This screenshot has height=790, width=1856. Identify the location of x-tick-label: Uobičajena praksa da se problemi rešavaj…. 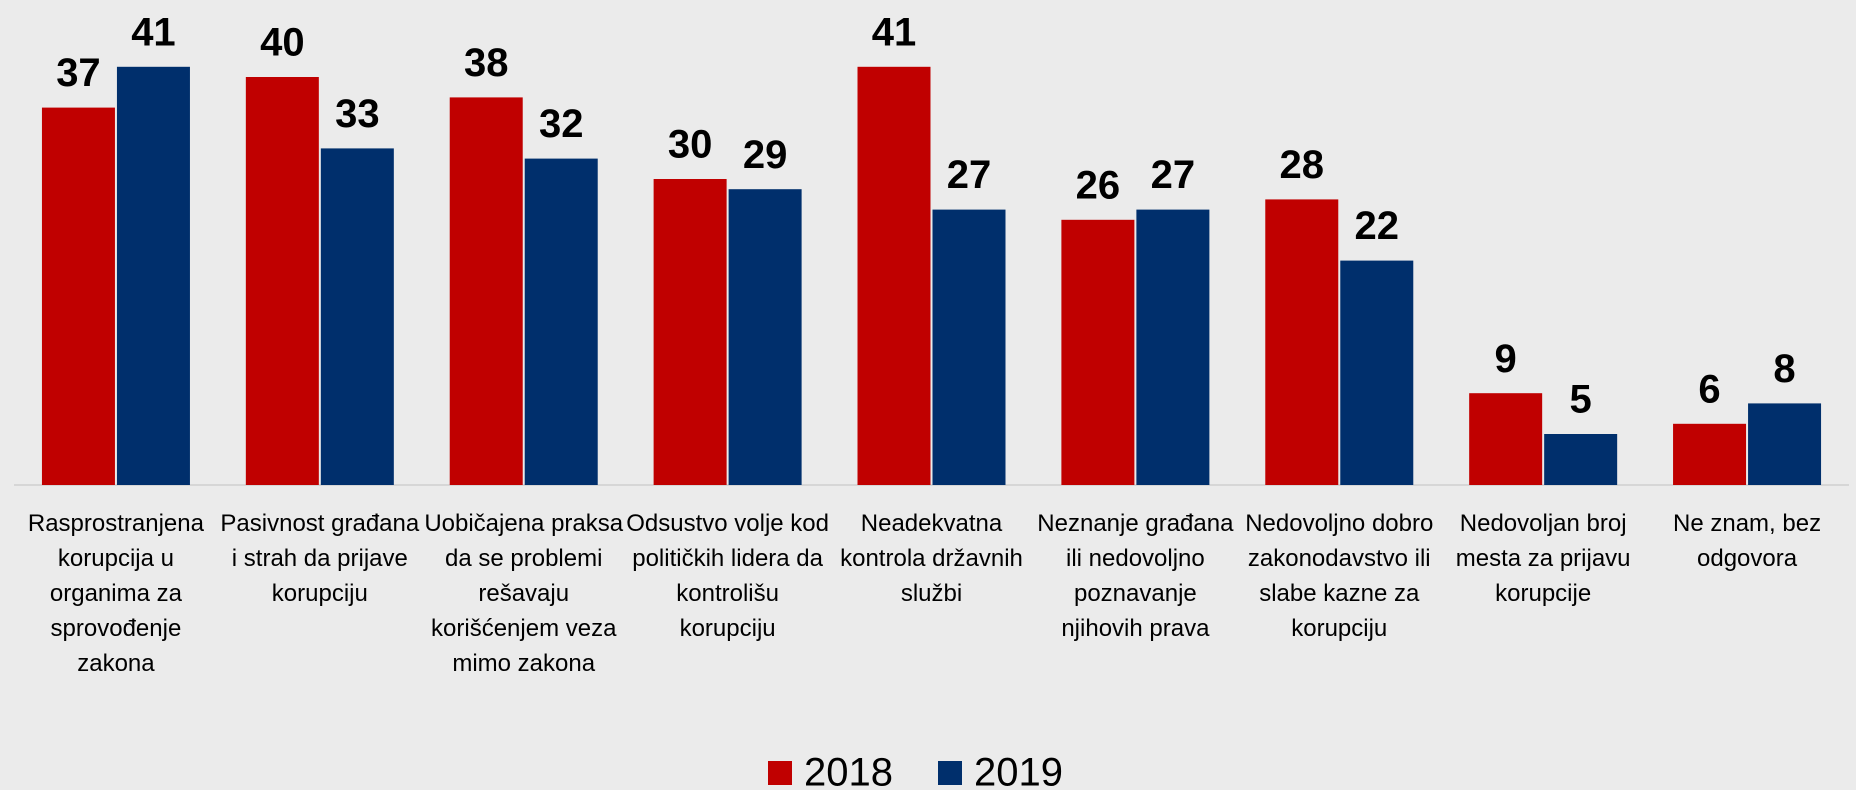
(524, 593).